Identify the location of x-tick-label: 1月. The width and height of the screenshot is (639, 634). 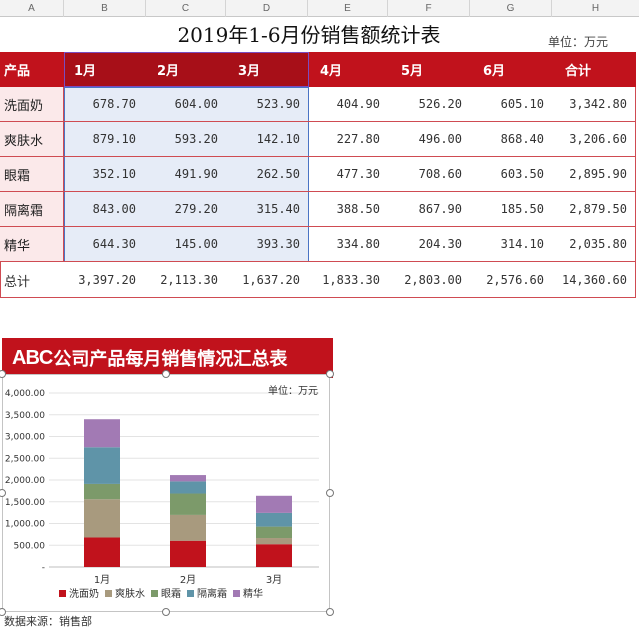
(102, 580).